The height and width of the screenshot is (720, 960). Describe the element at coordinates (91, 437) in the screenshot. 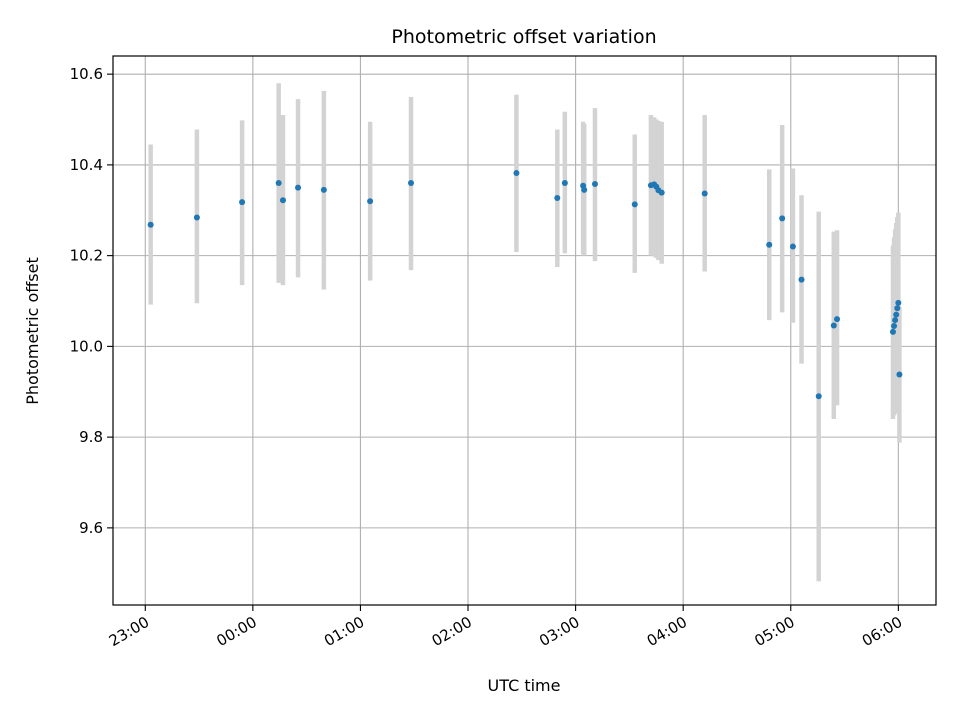

I see `y-tick-label: 9.8` at that location.